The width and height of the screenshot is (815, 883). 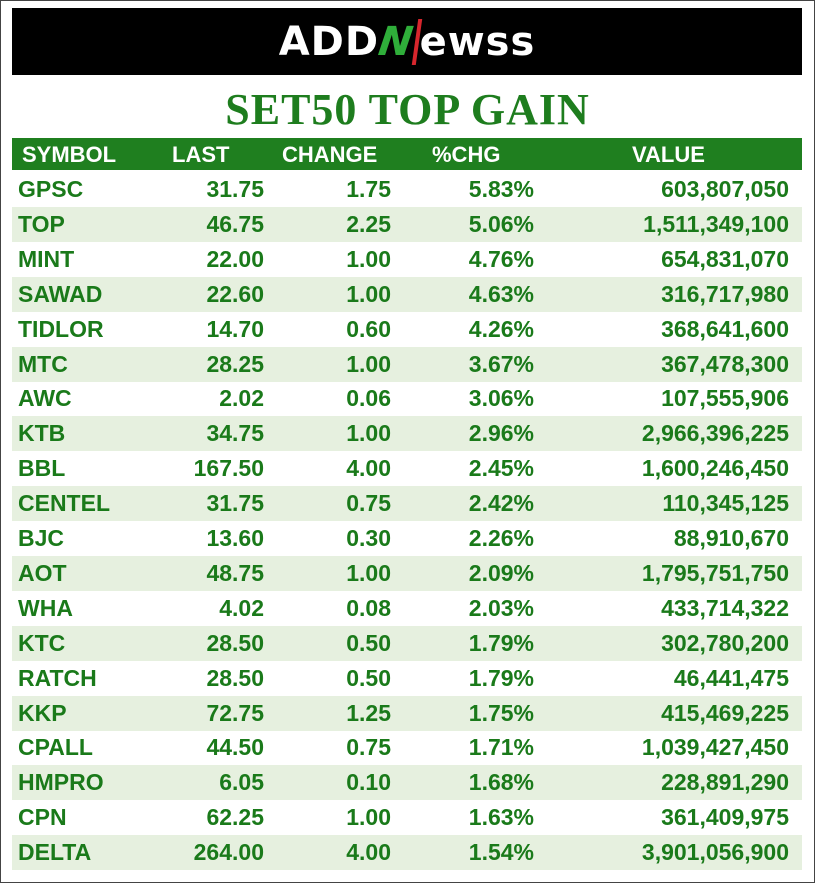 What do you see at coordinates (407, 224) in the screenshot?
I see `table-row: TOP 46.75 2.25 5.06% 1,511,349,100` at bounding box center [407, 224].